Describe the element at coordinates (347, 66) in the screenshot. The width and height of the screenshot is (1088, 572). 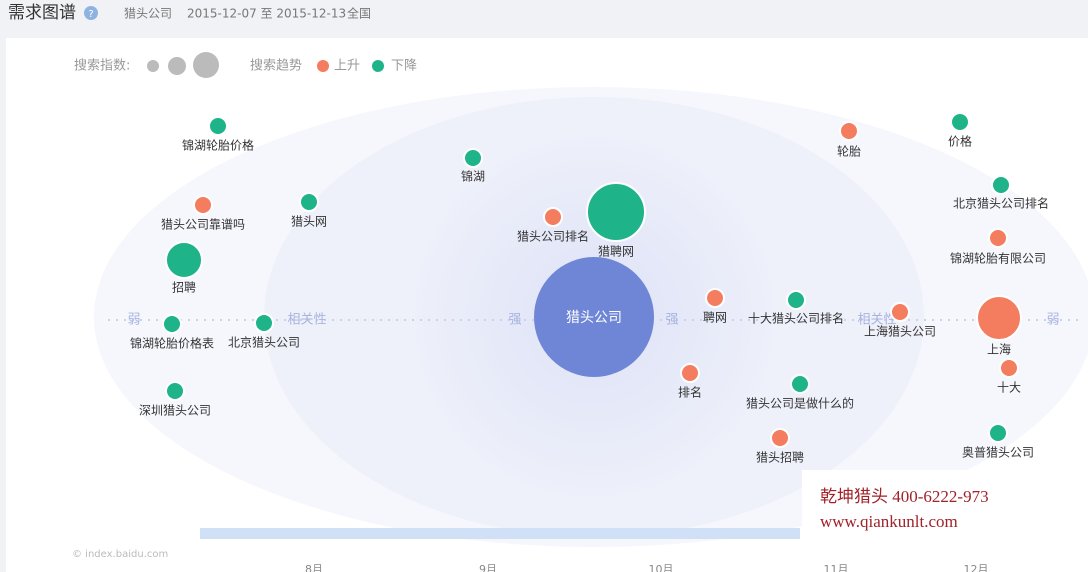
I see `legend-up: 上升` at that location.